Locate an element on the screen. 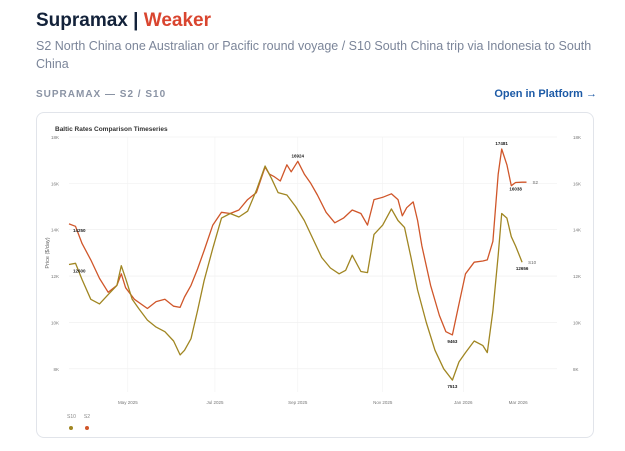 The width and height of the screenshot is (625, 451). data-label: 12656 is located at coordinates (522, 268).